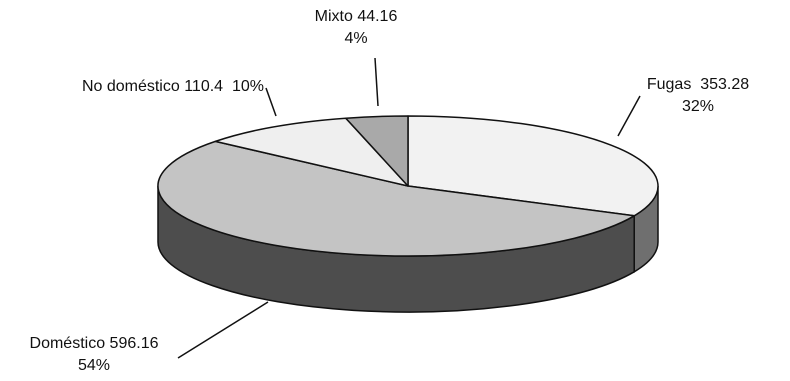  What do you see at coordinates (94, 354) in the screenshot?
I see `label-domestico: Doméstico 596.16 54%` at bounding box center [94, 354].